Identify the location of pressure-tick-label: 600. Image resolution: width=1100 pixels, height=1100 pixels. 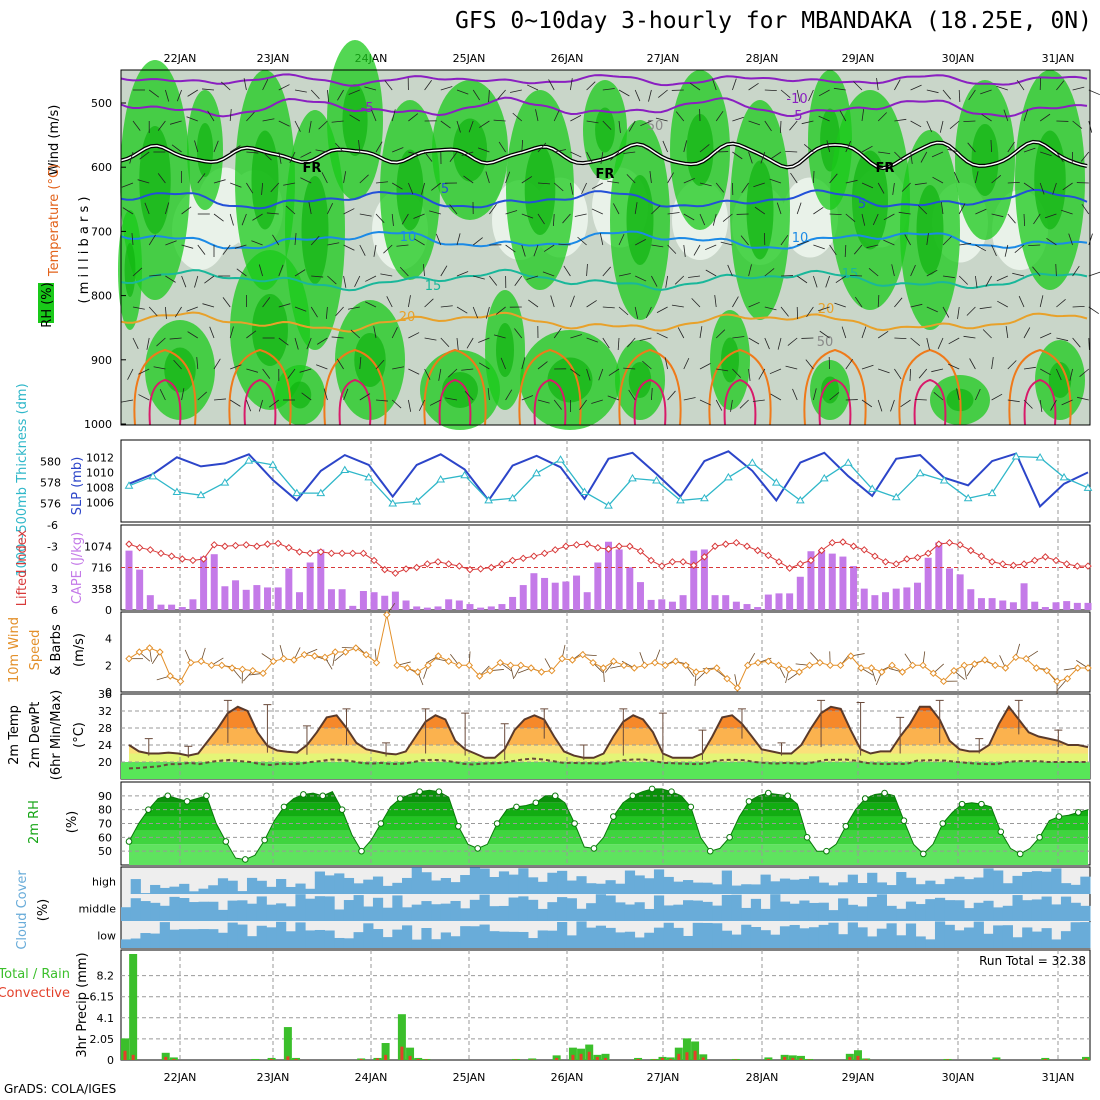
(101, 167).